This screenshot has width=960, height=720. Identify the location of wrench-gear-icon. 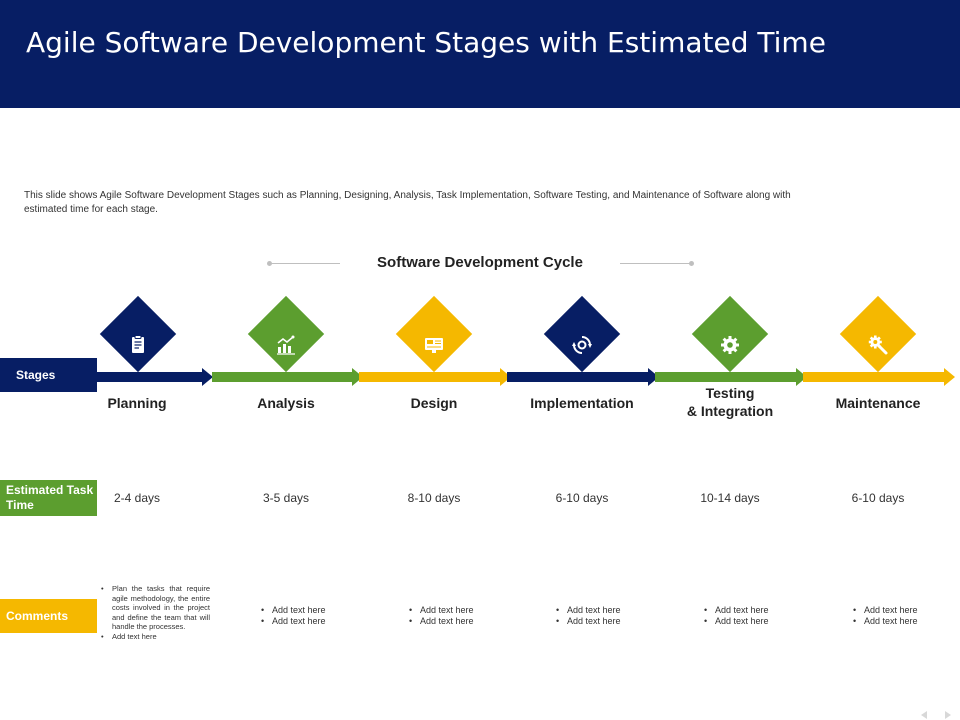
(878, 345).